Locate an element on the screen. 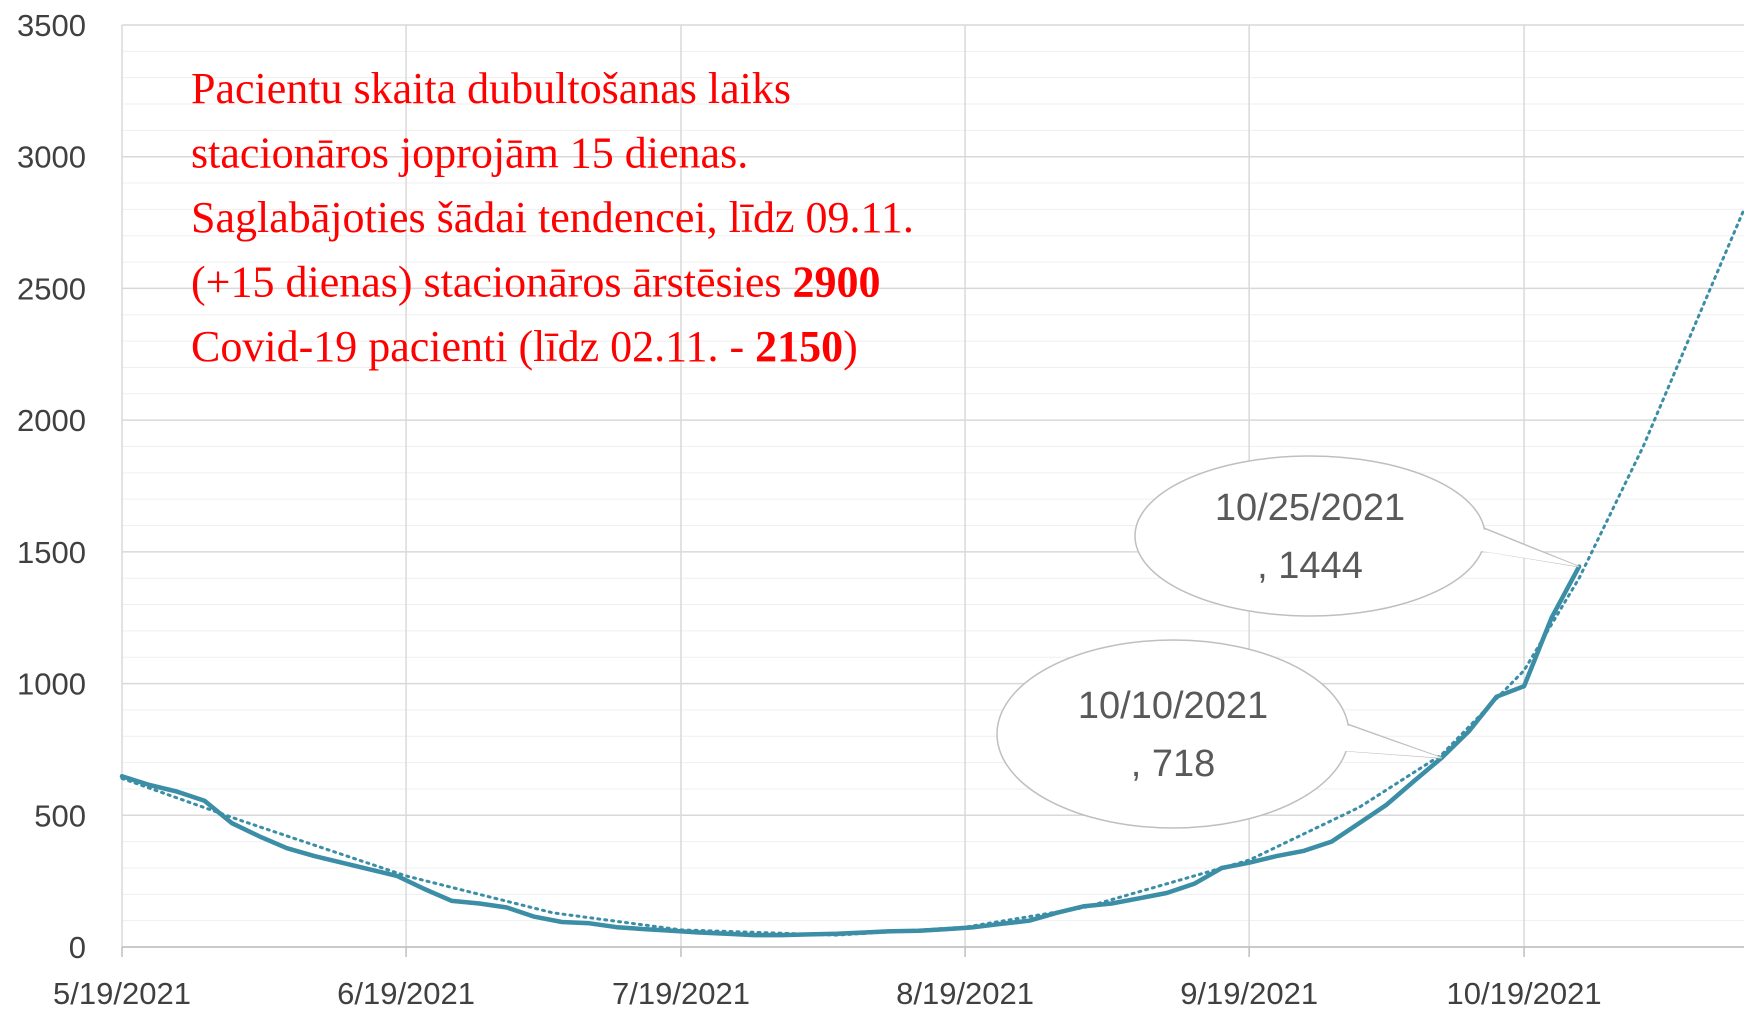 The width and height of the screenshot is (1744, 1013). annotation-segment: ) is located at coordinates (850, 346).